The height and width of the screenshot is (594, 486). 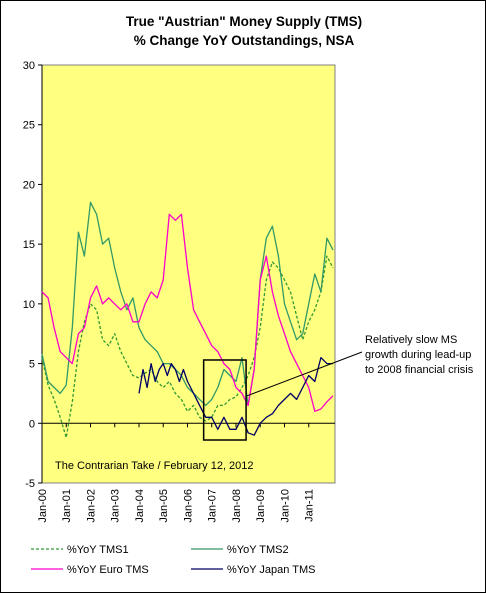 I want to click on x-tick-label: Jan-03, so click(x=116, y=506).